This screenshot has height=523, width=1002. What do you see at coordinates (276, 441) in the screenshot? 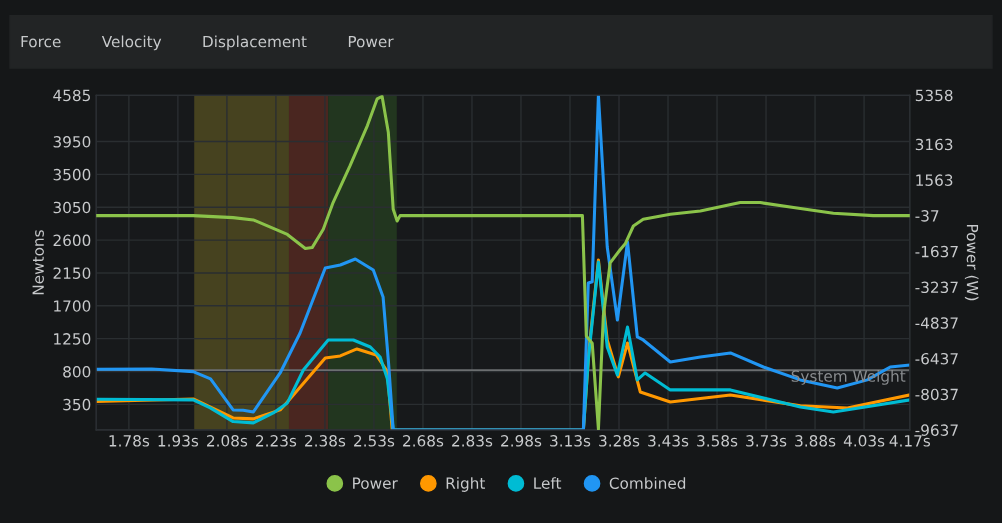
I see `x-tick-label: 2.23s` at bounding box center [276, 441].